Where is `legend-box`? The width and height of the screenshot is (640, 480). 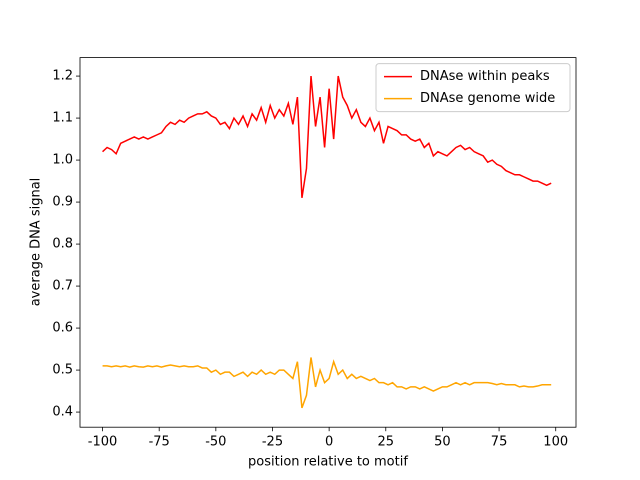
legend-box is located at coordinates (473, 88).